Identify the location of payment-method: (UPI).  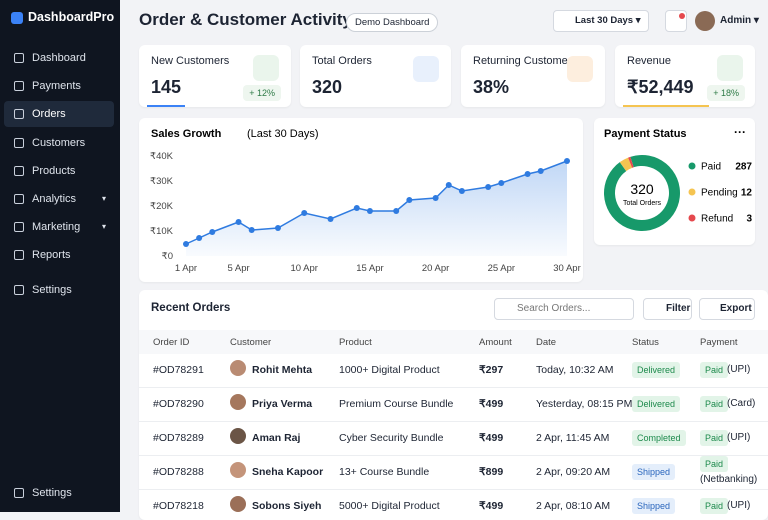
(739, 505).